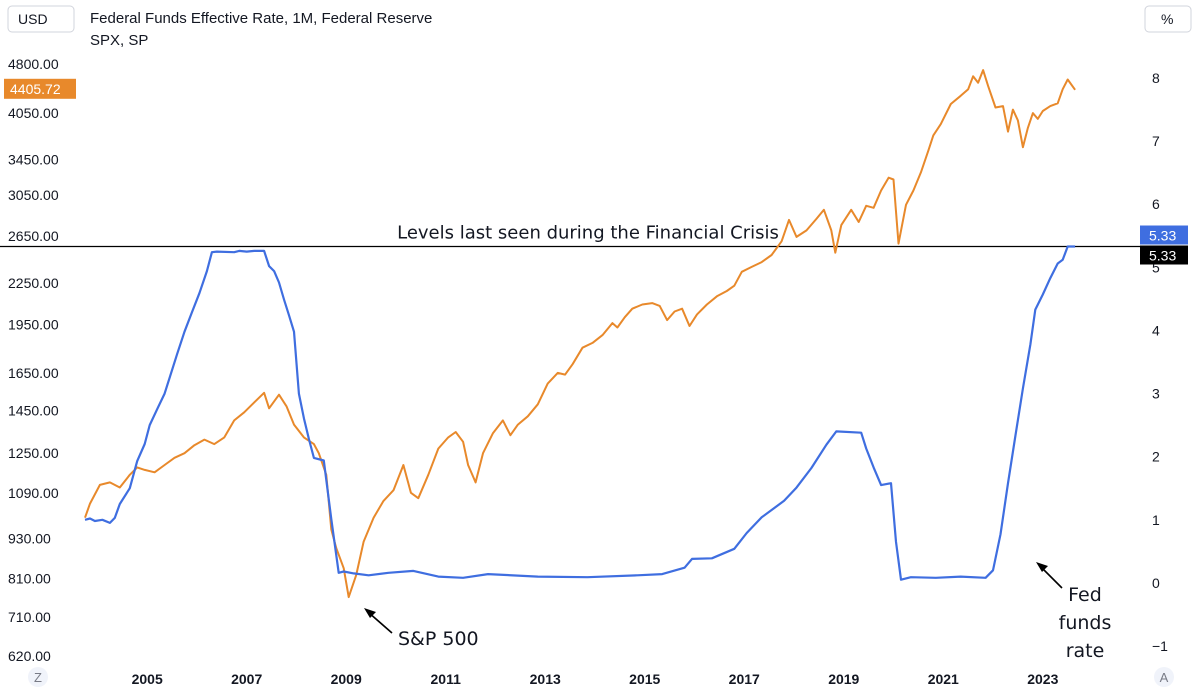  Describe the element at coordinates (1156, 141) in the screenshot. I see `right-tick-label: 7` at that location.